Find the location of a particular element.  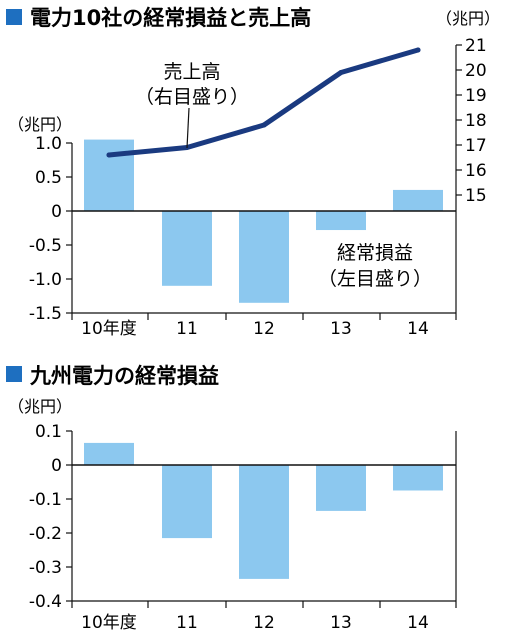

line-series-label: 売上高 is located at coordinates (191, 72).